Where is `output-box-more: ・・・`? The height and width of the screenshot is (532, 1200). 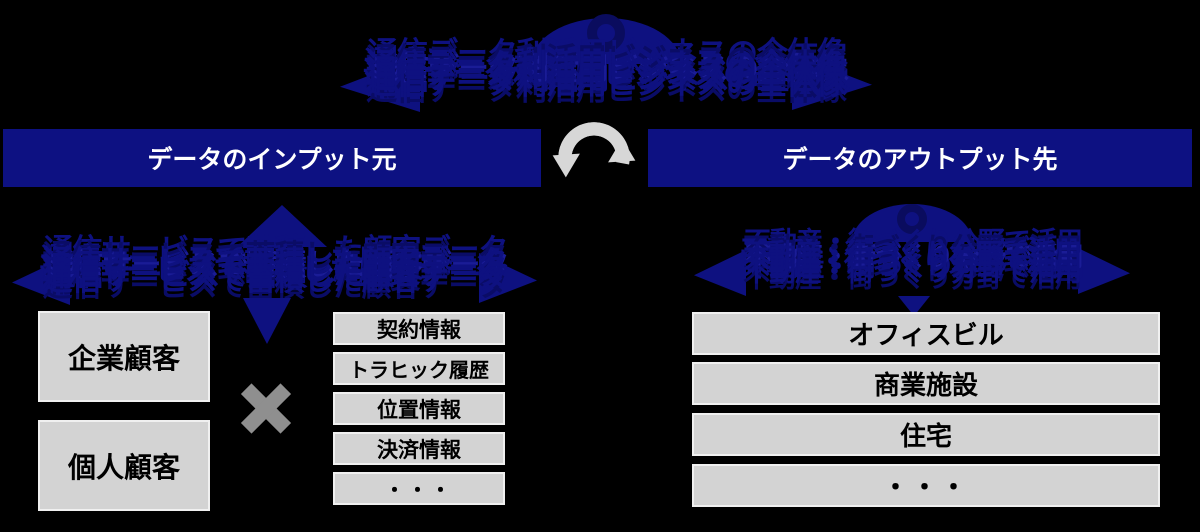
output-box-more: ・・・ is located at coordinates (926, 485).